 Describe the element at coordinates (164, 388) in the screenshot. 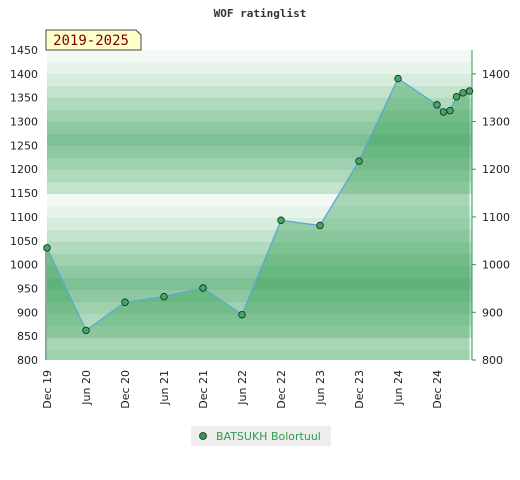

I see `x-tick: Jun 21` at that location.